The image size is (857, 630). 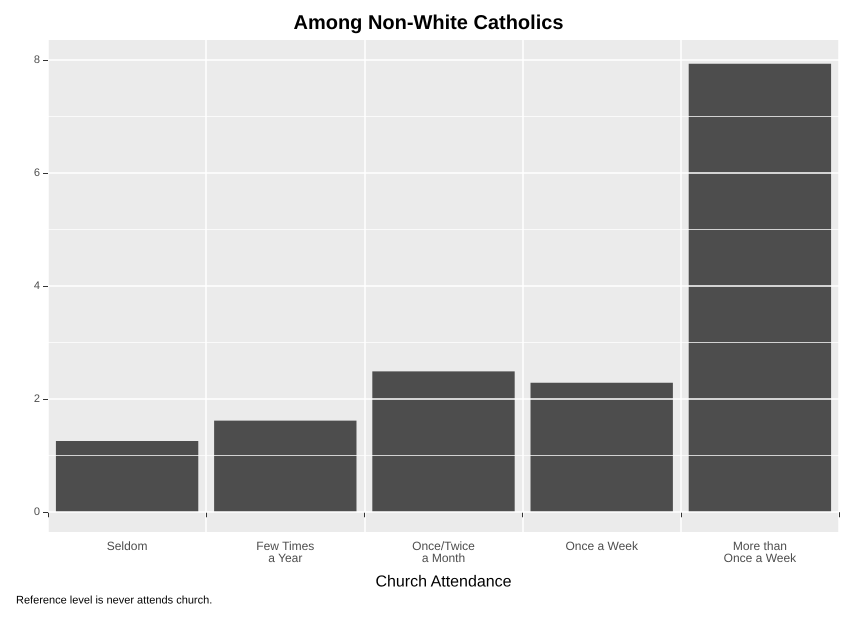 What do you see at coordinates (37, 512) in the screenshot?
I see `y-tick-label: 0` at bounding box center [37, 512].